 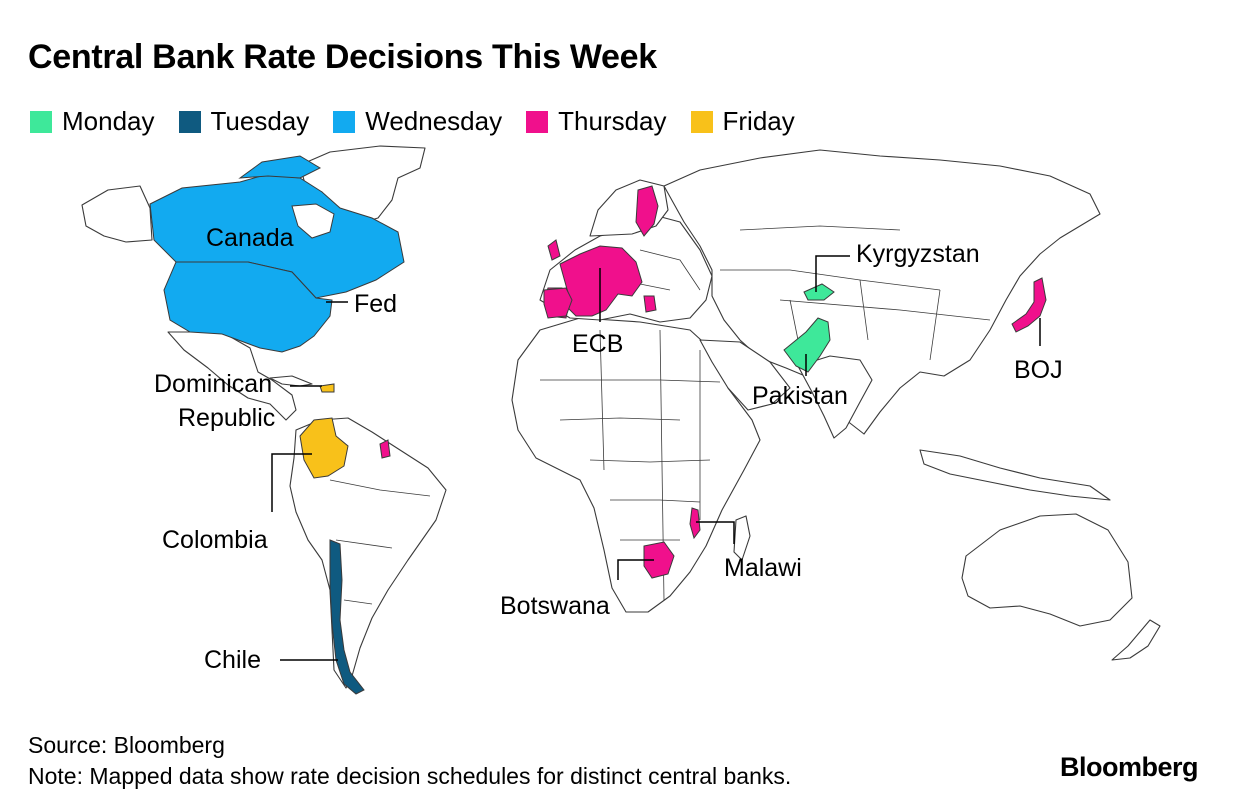 What do you see at coordinates (635, 569) in the screenshot?
I see `botswana-leader-line` at bounding box center [635, 569].